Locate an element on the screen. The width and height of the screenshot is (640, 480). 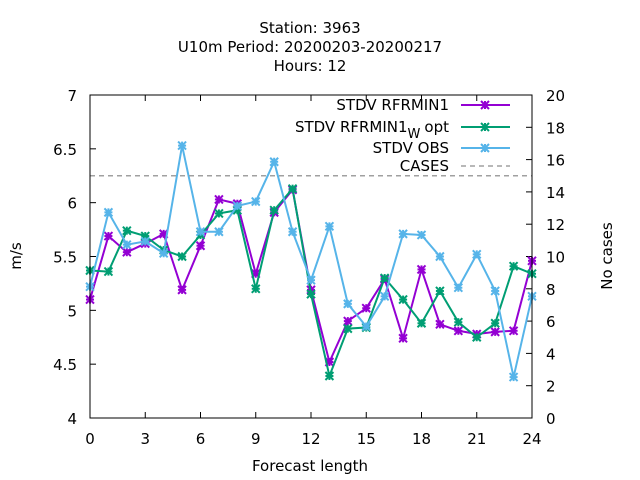
legend-item: STDV RFRMIN1W opt is located at coordinates (402, 130).